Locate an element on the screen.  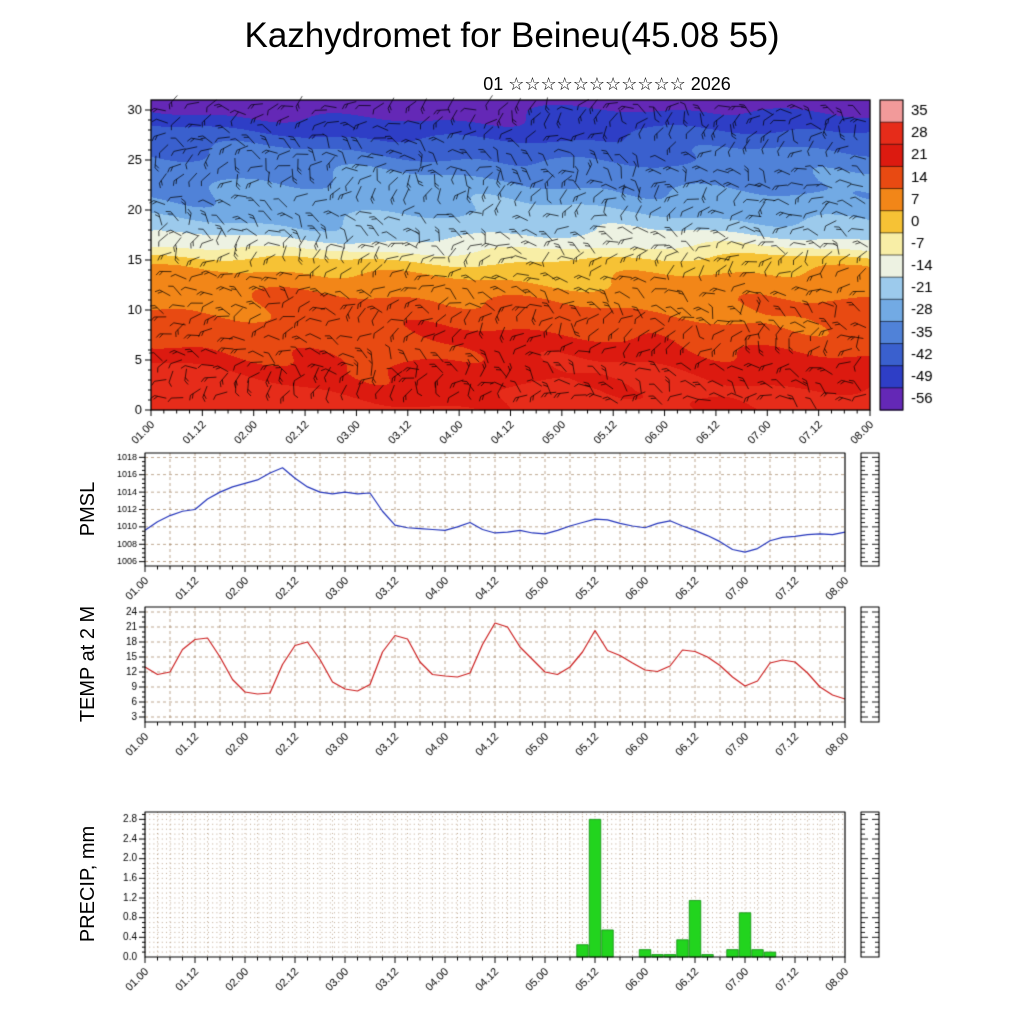
page-title: Kazhydromet for Beineu(45.08 55) is located at coordinates (512, 35).